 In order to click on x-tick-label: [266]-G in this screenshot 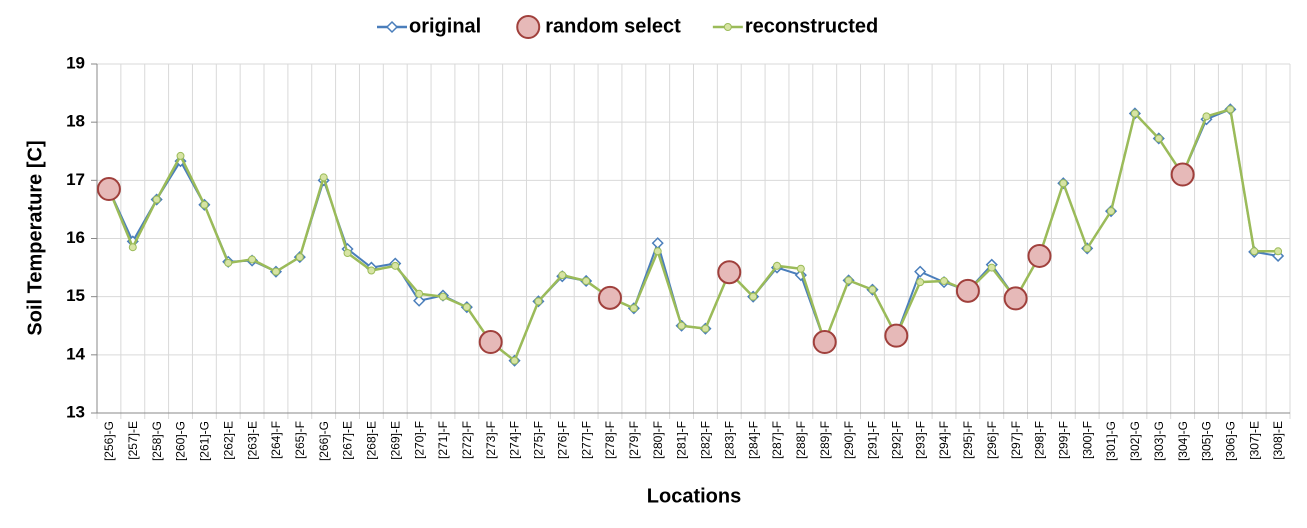, I will do `click(324, 441)`.